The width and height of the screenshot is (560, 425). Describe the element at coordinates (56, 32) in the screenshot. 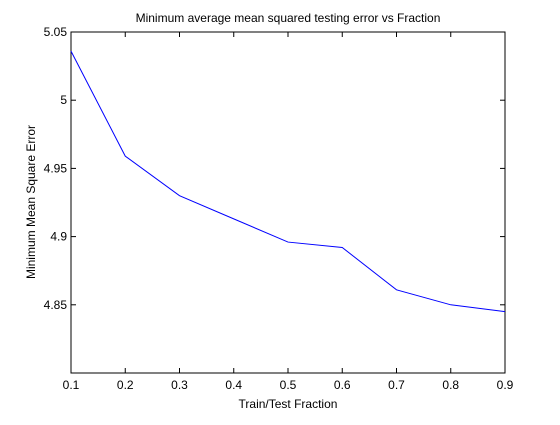

I see `y-tick-label: 5.05` at that location.